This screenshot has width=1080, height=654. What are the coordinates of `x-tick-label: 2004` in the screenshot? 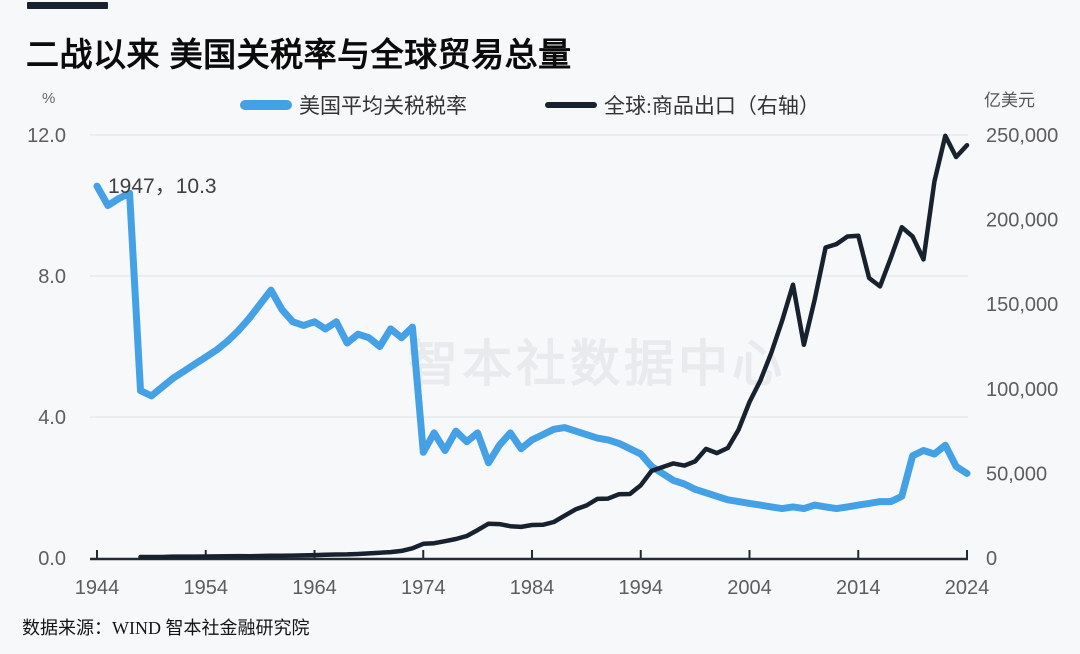 It's located at (749, 588).